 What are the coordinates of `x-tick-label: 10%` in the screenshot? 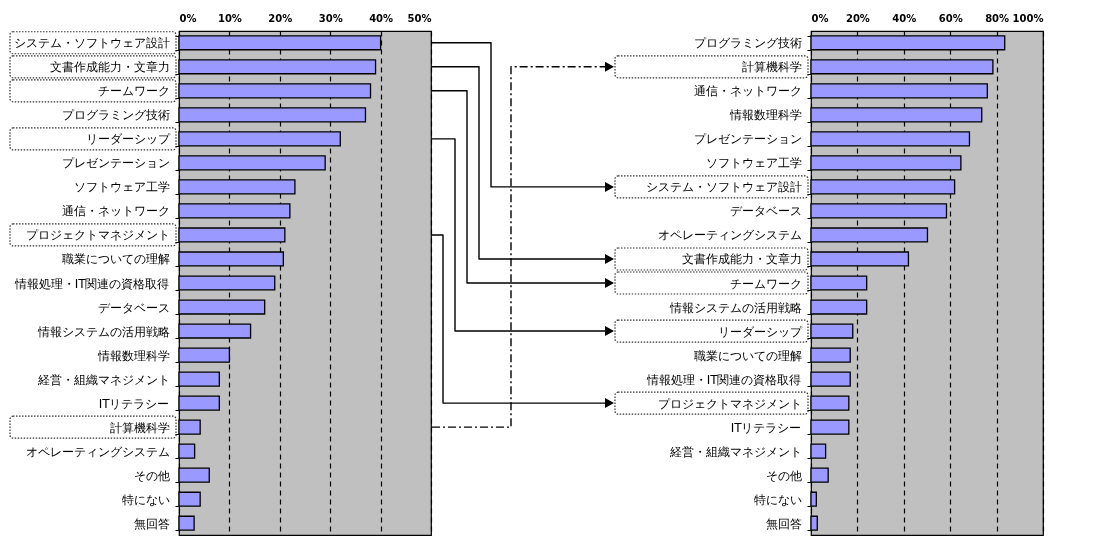 It's located at (229, 18).